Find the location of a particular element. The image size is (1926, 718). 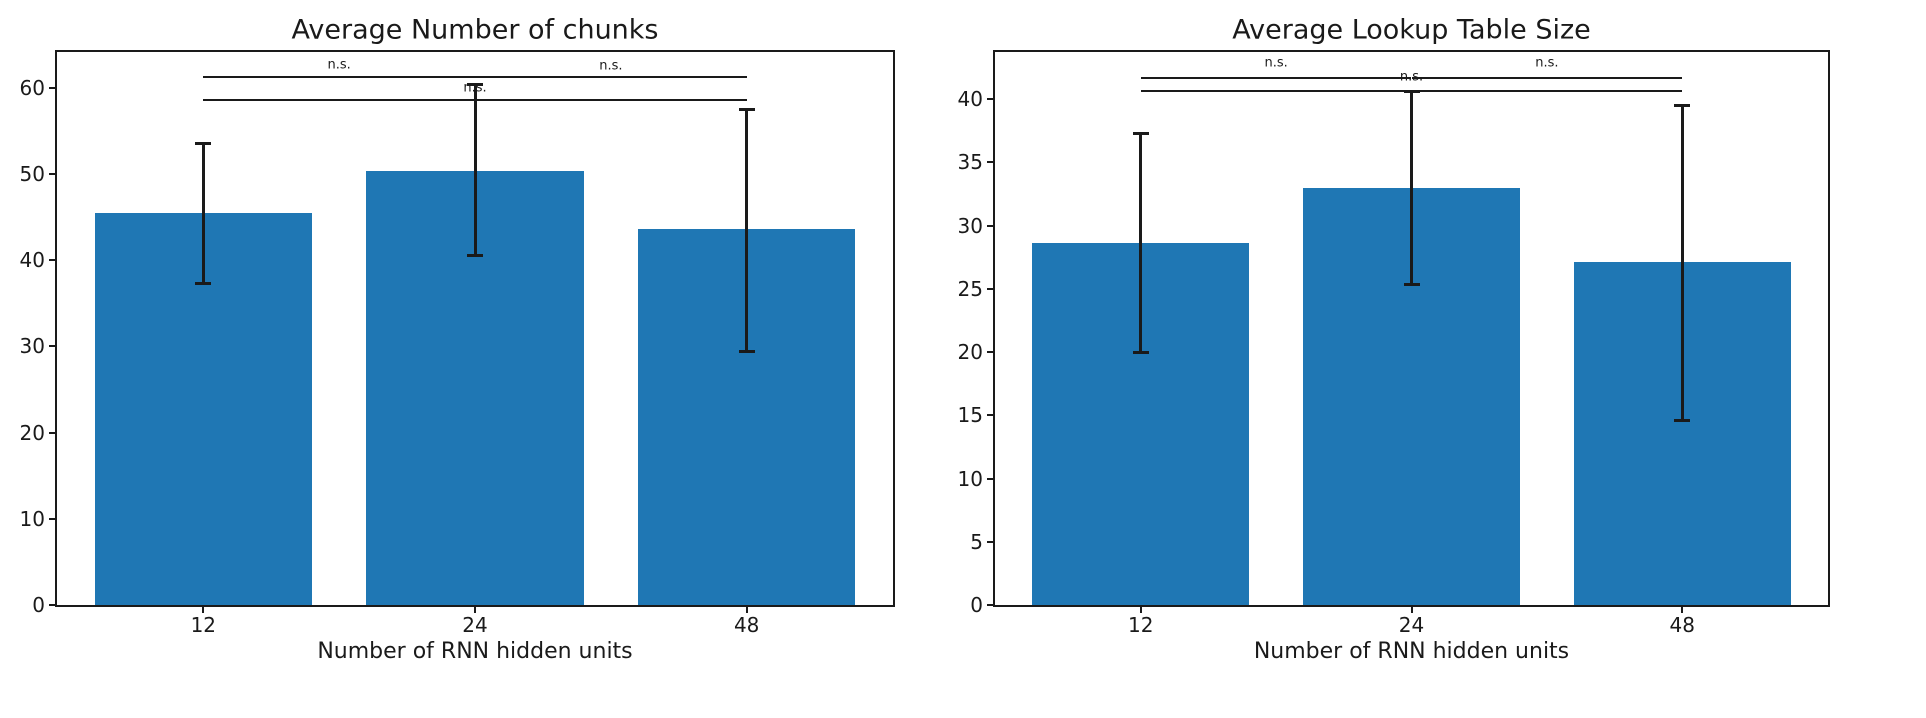

y-tick-label: 35 is located at coordinates (970, 162).